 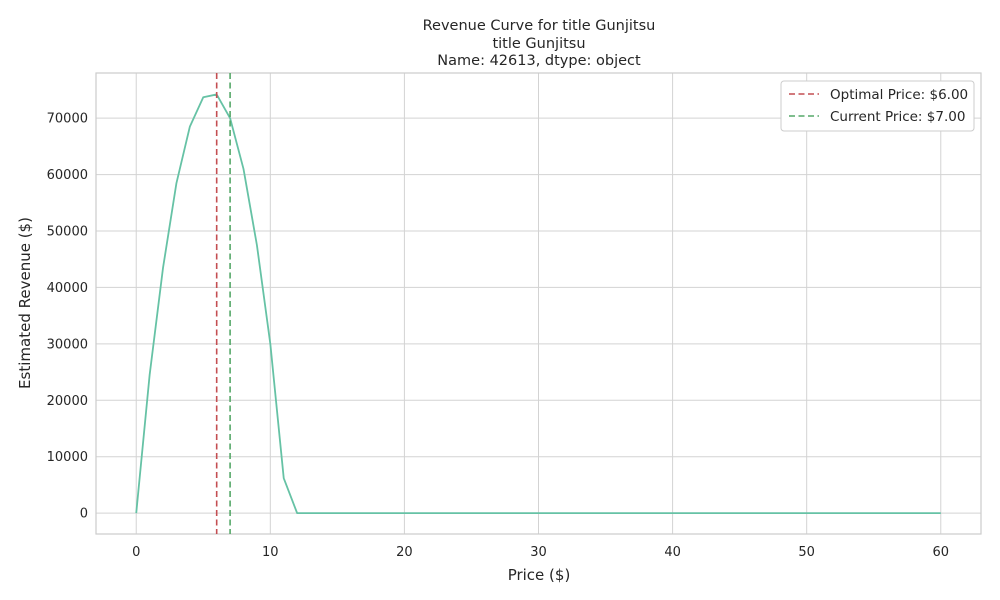 I want to click on chart-title: Revenue Curve for title Gunjitsu, so click(x=539, y=26).